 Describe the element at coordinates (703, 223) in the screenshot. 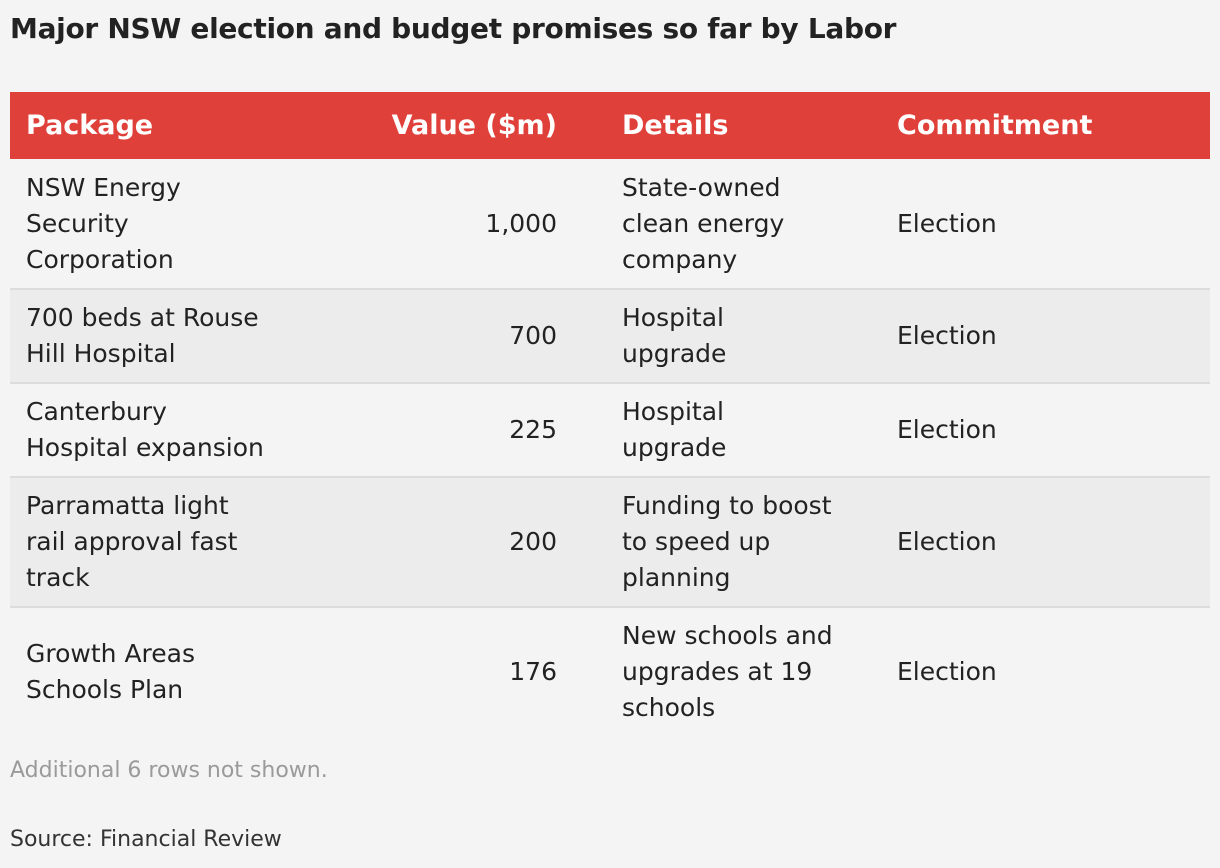

I see `cell-details-text: State-owned clean energy company` at that location.